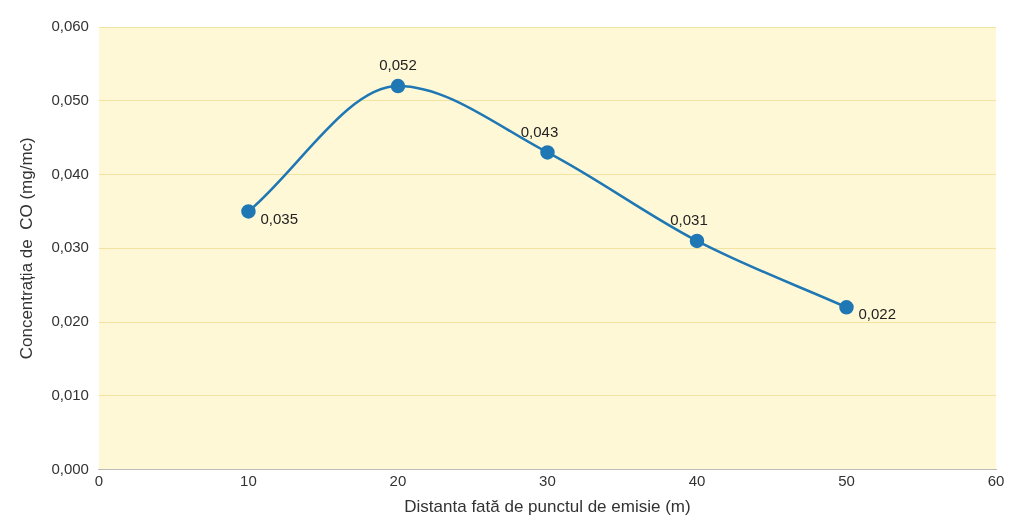 The height and width of the screenshot is (530, 1024). Describe the element at coordinates (70, 247) in the screenshot. I see `y-tick-label: 0,030` at that location.